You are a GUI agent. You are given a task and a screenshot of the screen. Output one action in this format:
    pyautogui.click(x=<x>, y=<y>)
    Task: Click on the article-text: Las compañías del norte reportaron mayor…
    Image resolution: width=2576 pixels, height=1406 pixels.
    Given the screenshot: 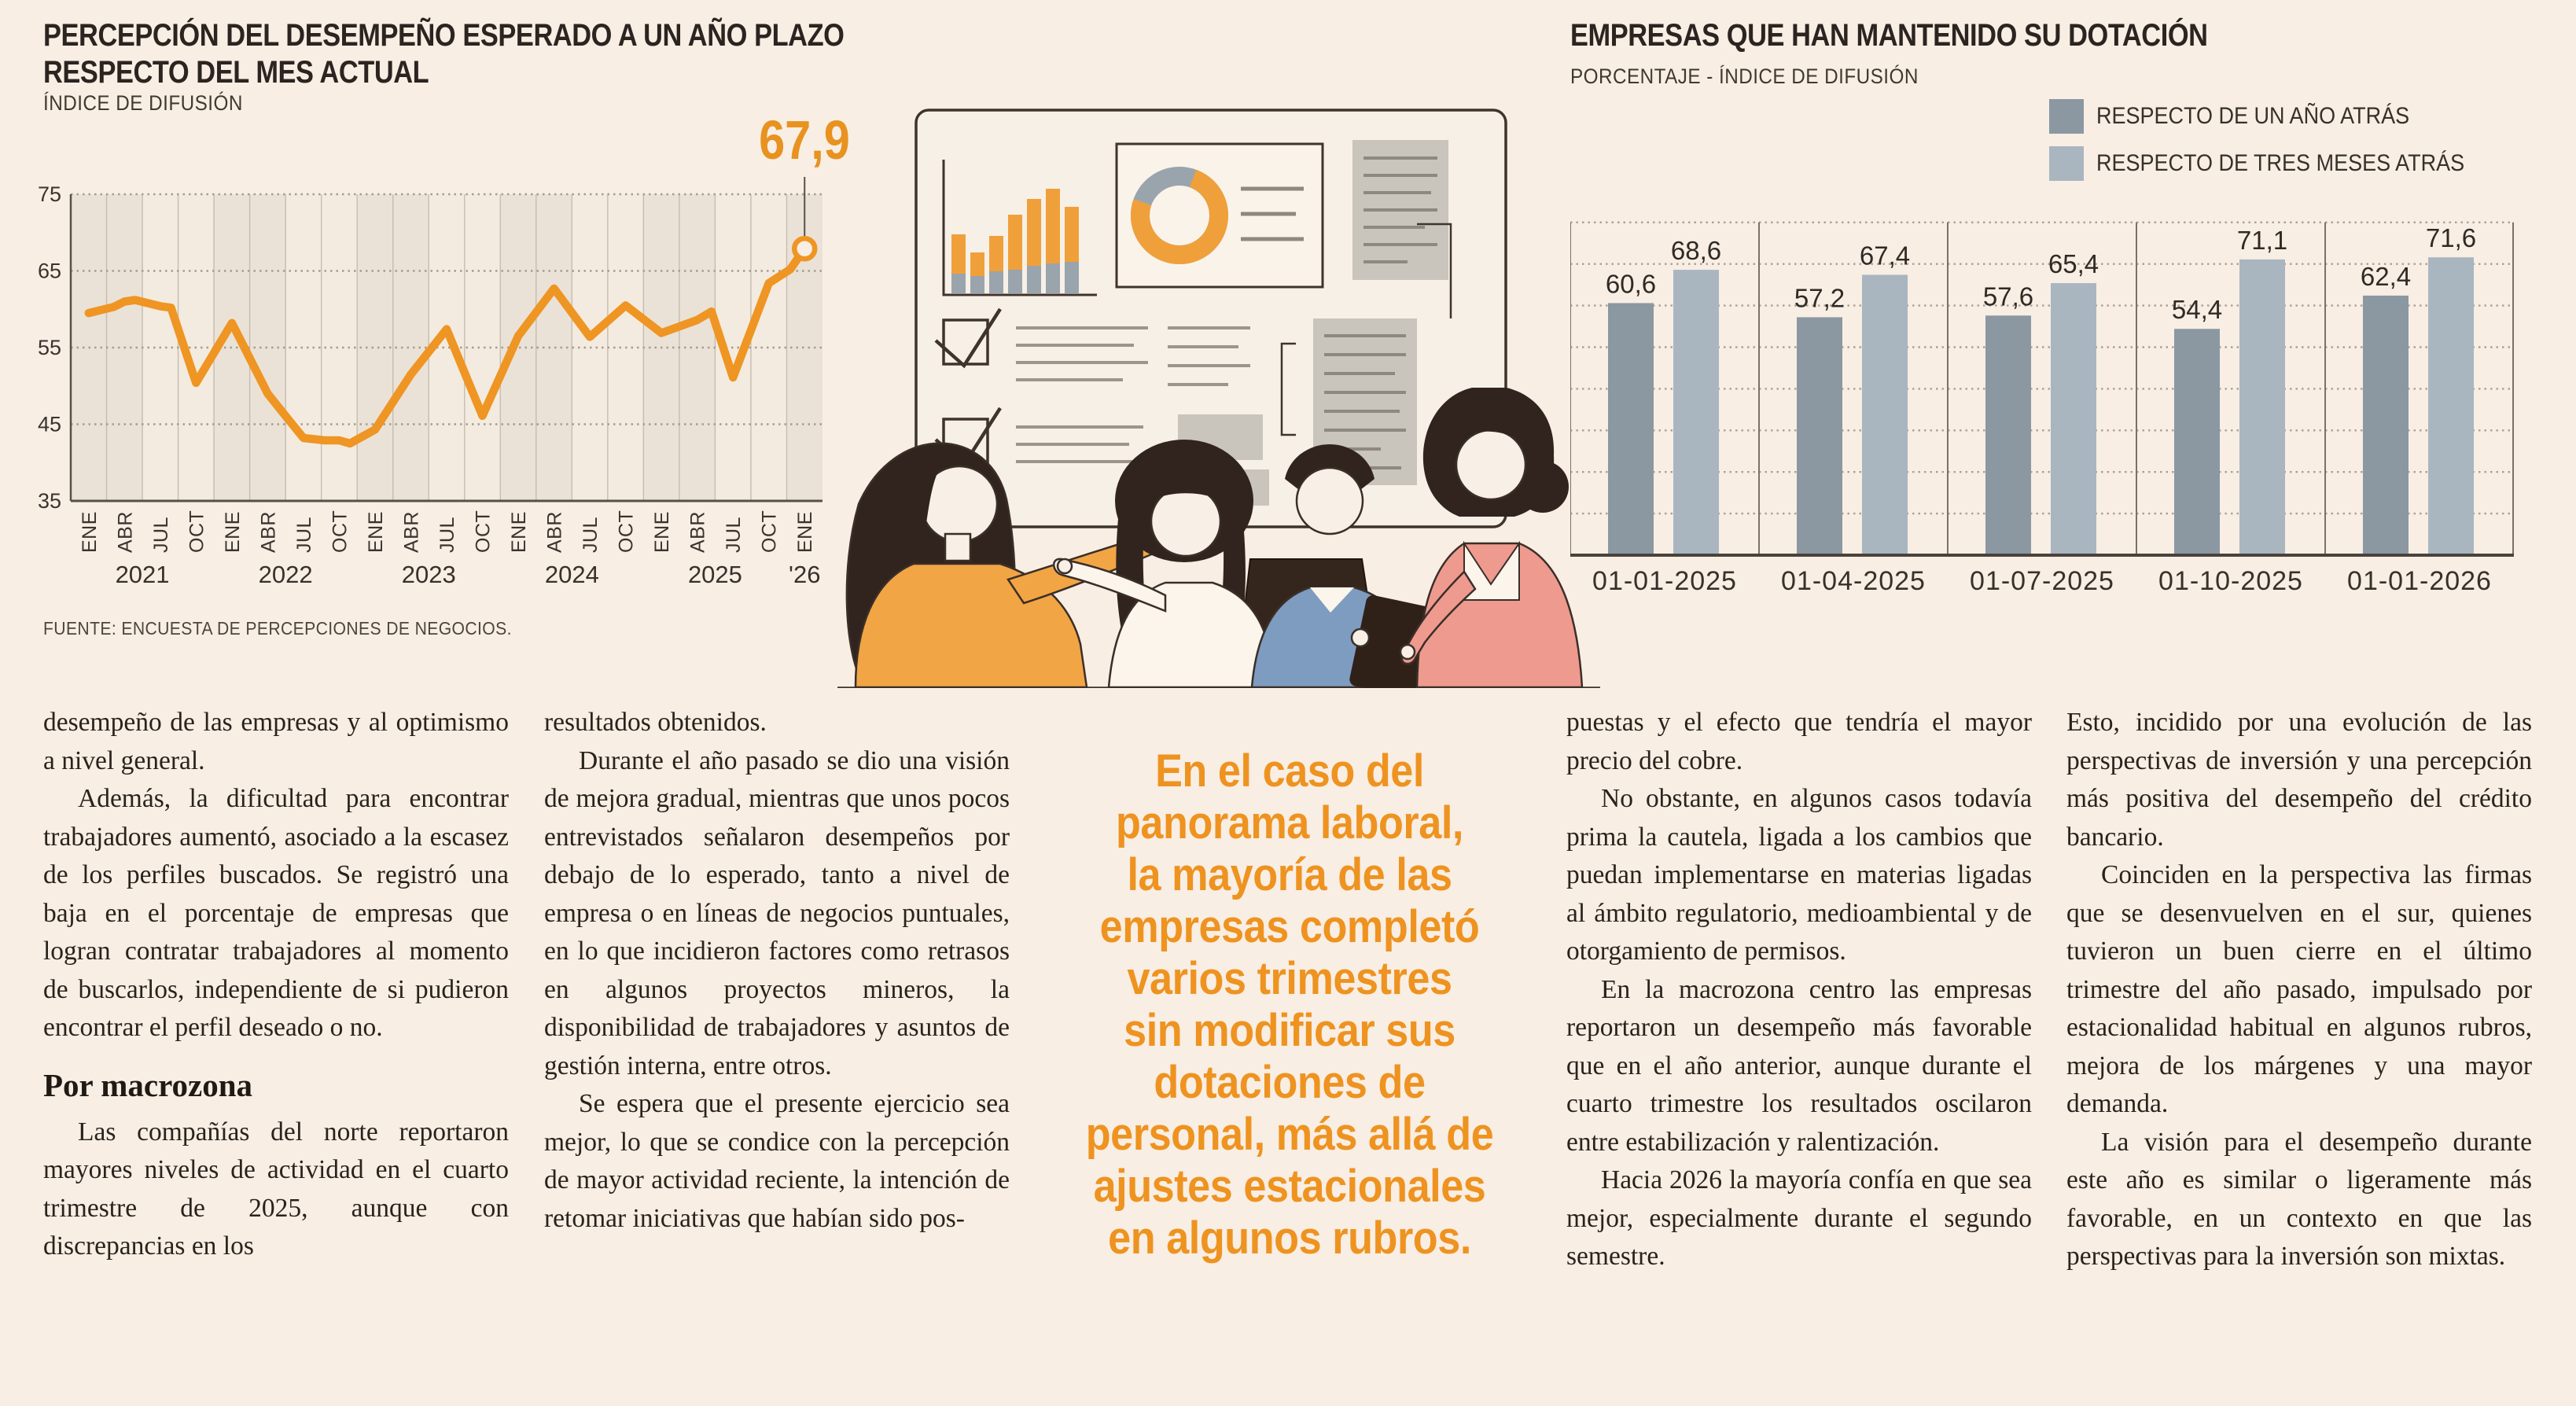 What is the action you would take?
    pyautogui.click(x=276, y=1189)
    